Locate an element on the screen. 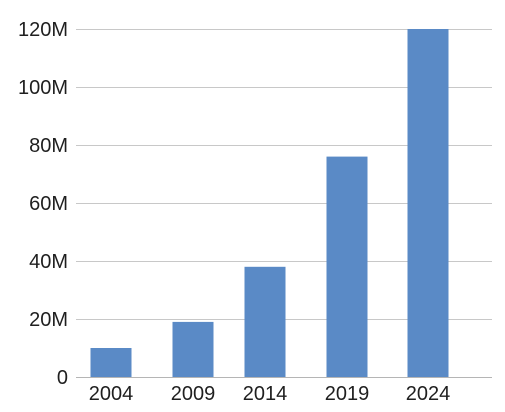 The width and height of the screenshot is (505, 412). x-tick-label: 2014 is located at coordinates (265, 394).